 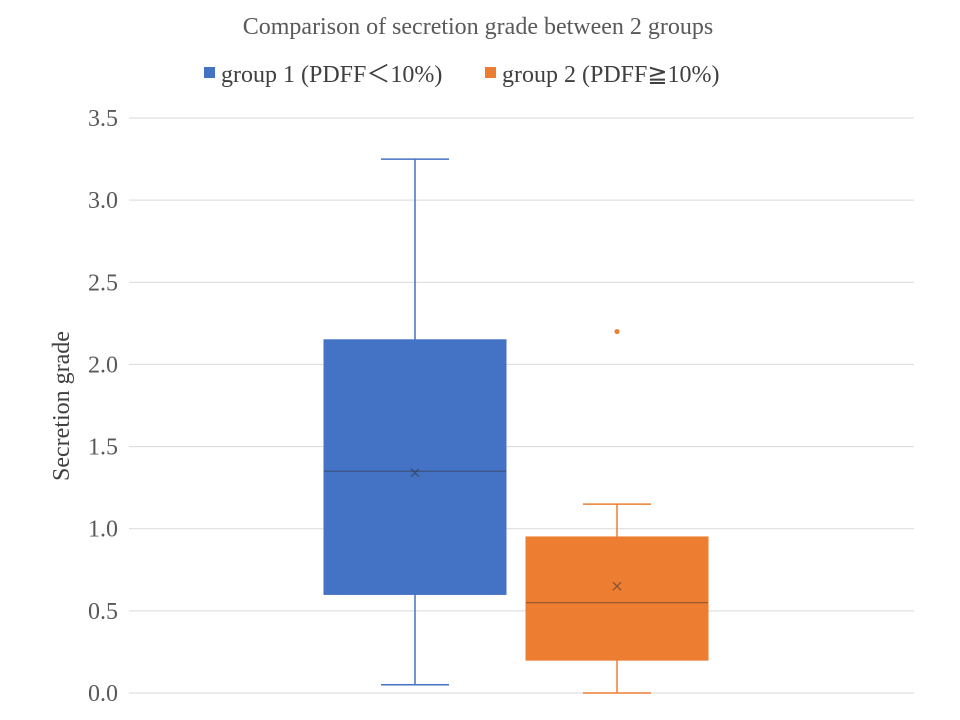 What do you see at coordinates (103, 694) in the screenshot?
I see `y-tick-label: 0.0` at bounding box center [103, 694].